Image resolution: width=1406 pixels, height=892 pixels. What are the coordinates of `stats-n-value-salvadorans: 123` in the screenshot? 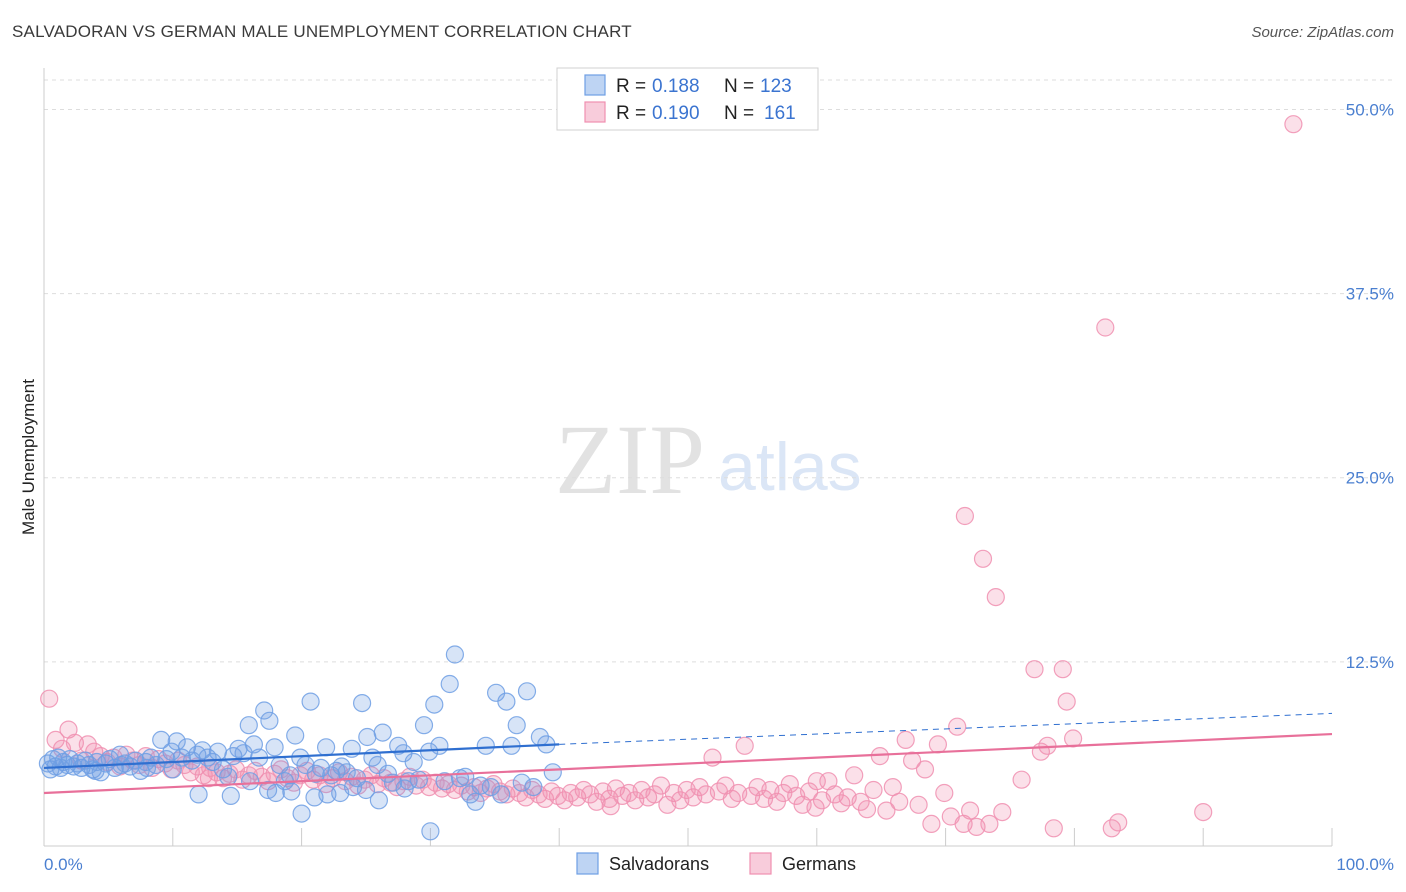 It's located at (776, 86).